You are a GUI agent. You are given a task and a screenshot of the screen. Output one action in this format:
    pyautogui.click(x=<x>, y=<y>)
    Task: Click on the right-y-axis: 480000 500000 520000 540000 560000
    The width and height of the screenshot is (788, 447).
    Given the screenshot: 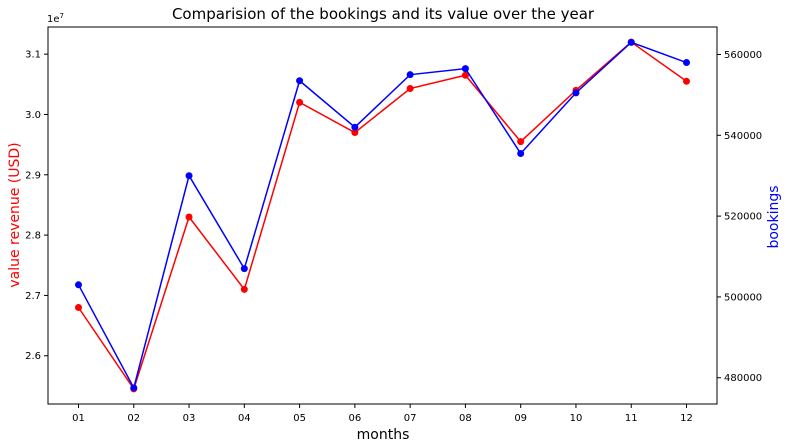 What is the action you would take?
    pyautogui.click(x=739, y=217)
    